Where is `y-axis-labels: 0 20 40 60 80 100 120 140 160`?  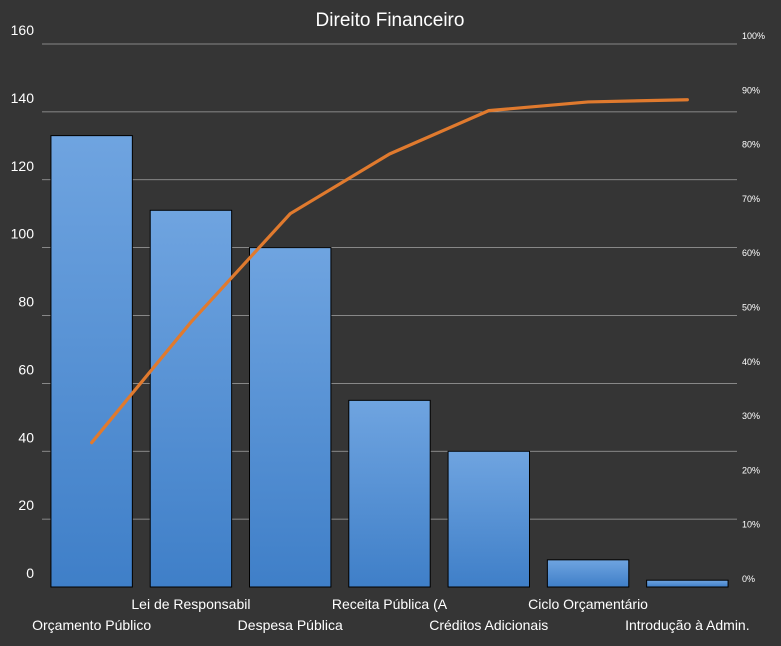 y-axis-labels: 0 20 40 60 80 100 120 140 160 is located at coordinates (23, 301).